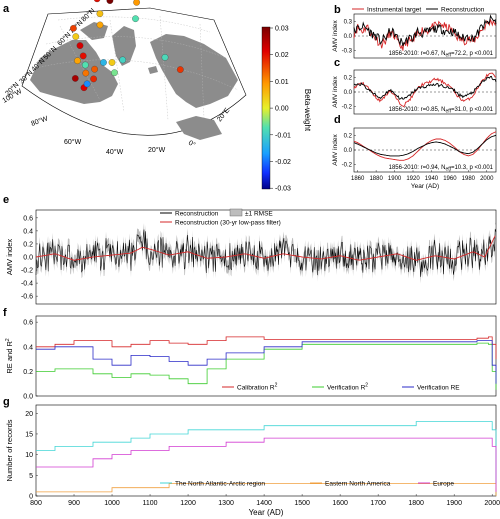  I want to click on panel_c-stats-sub: eff, so click(448, 112).